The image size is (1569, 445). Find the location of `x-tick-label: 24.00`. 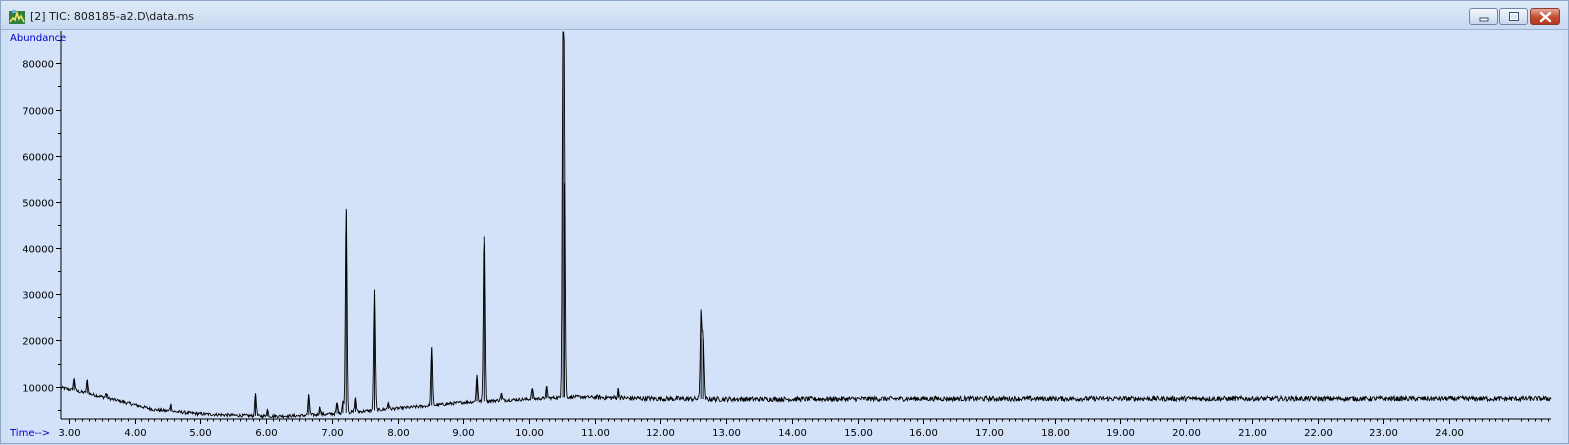

x-tick-label: 24.00 is located at coordinates (1449, 433).